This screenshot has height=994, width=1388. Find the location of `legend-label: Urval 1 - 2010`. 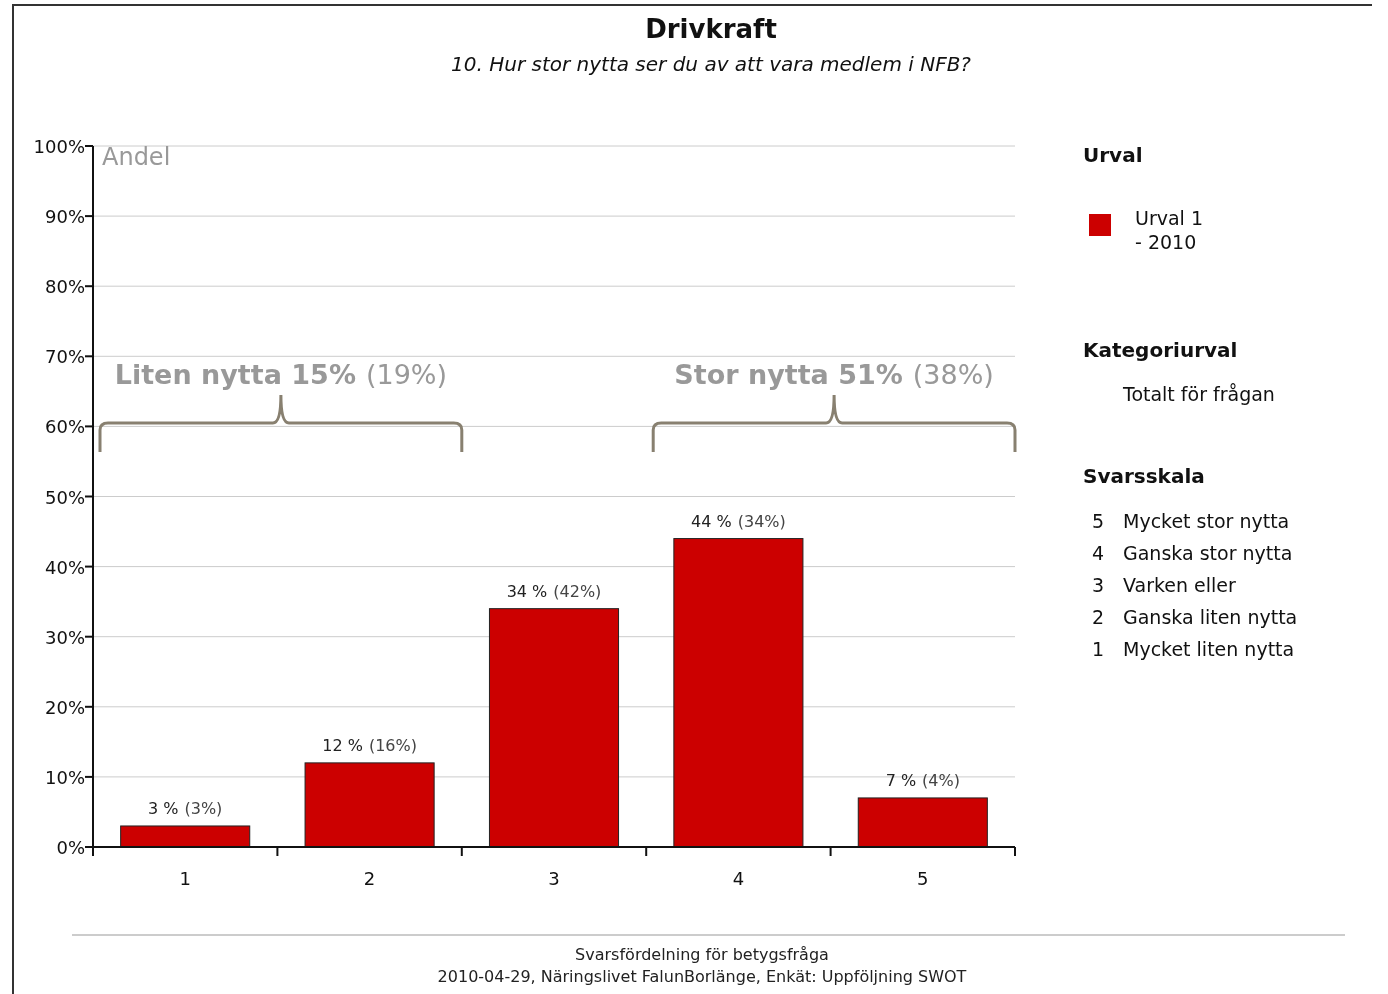

legend-label: Urval 1 - 2010 is located at coordinates (1169, 230).